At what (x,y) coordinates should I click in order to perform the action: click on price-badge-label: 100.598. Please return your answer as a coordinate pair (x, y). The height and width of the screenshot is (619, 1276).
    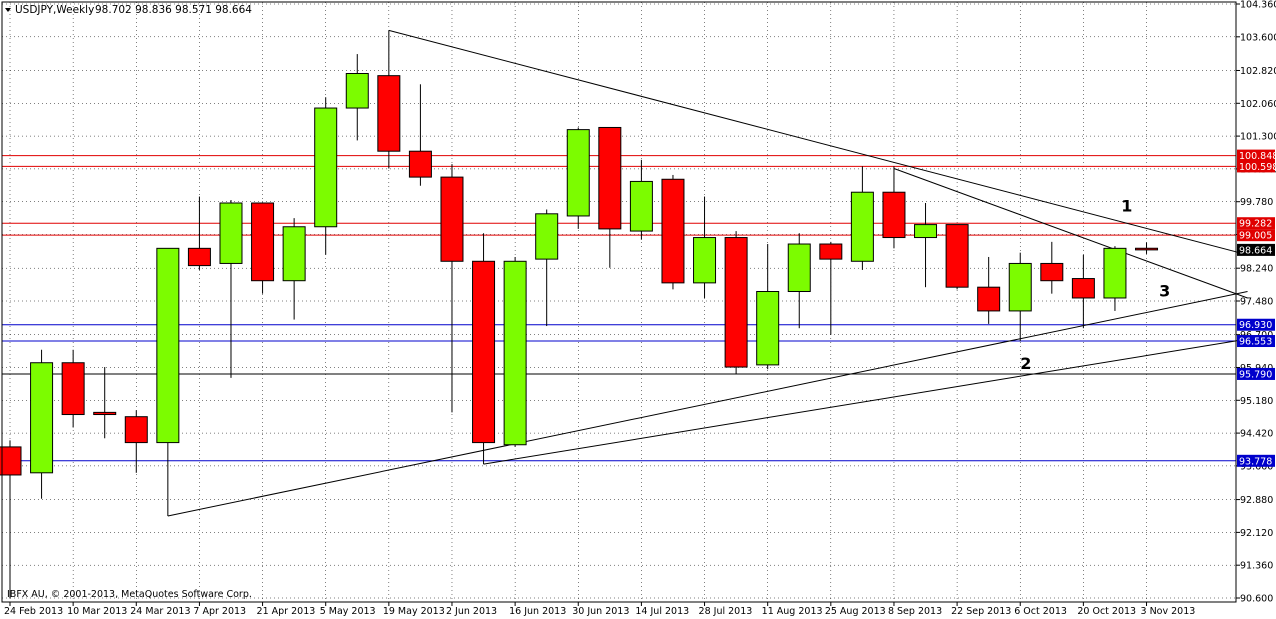
    Looking at the image, I should click on (1257, 167).